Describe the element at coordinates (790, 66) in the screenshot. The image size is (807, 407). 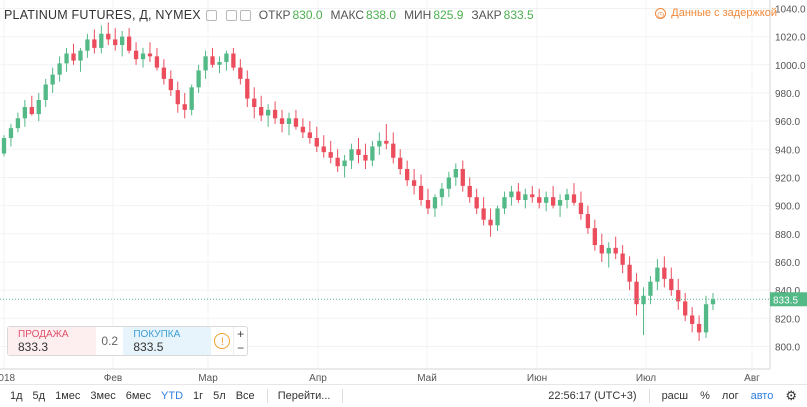
I see `y-tick-label: 1000.0` at that location.